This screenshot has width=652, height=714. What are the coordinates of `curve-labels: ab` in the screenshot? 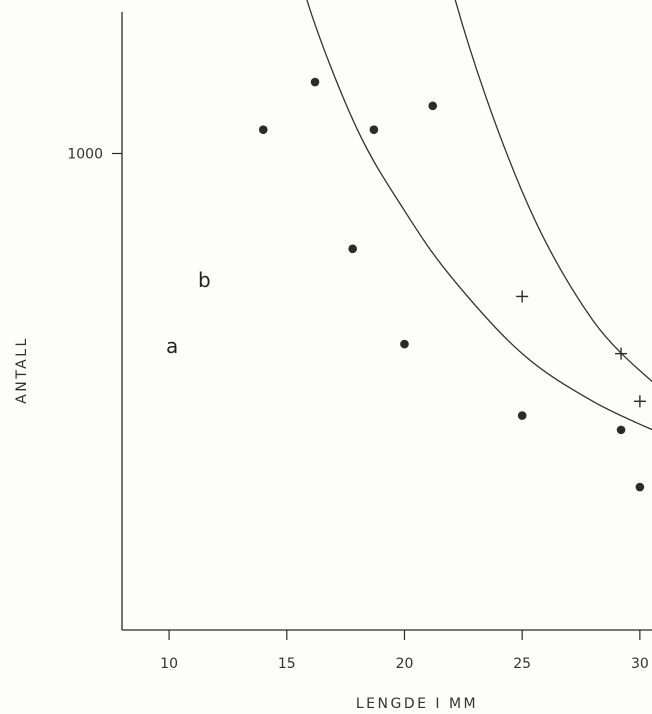 It's located at (188, 313).